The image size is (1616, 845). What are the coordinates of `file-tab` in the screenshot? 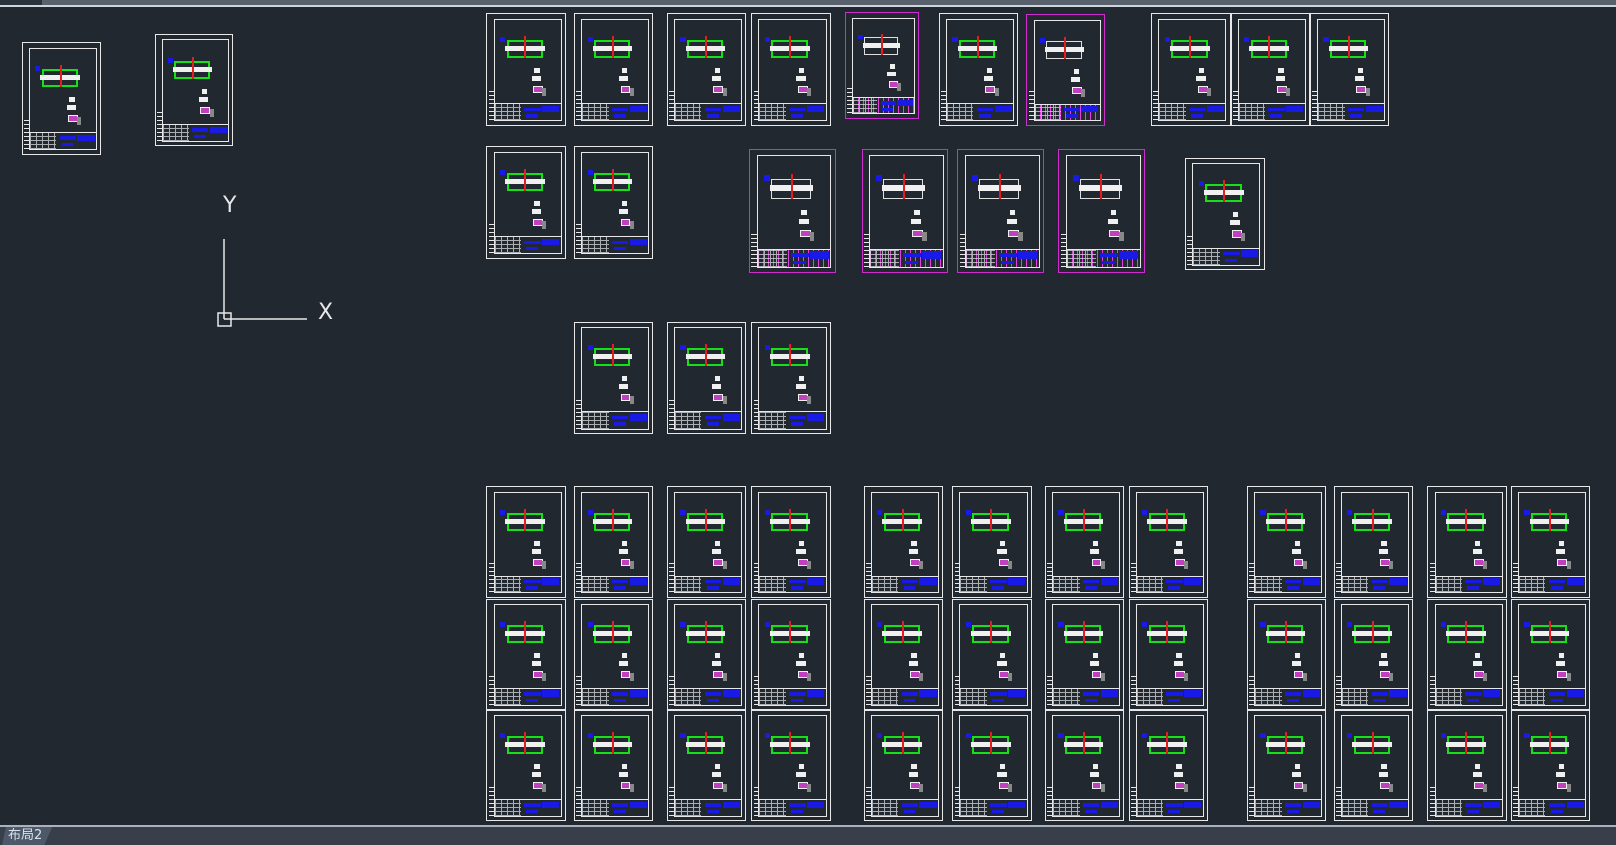 It's located at (21, 2).